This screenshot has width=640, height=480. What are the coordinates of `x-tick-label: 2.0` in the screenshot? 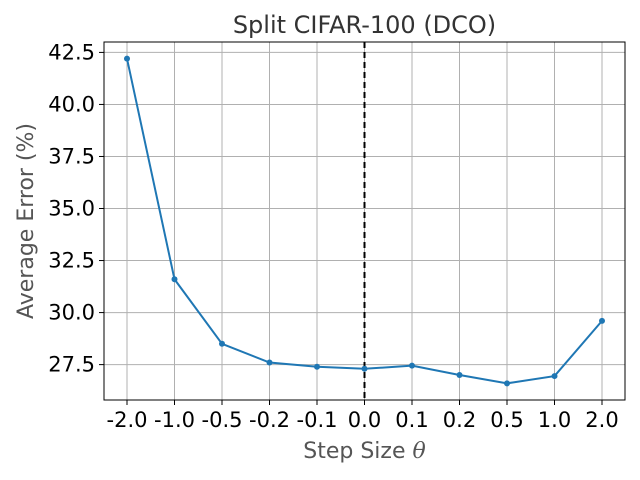 It's located at (601, 420).